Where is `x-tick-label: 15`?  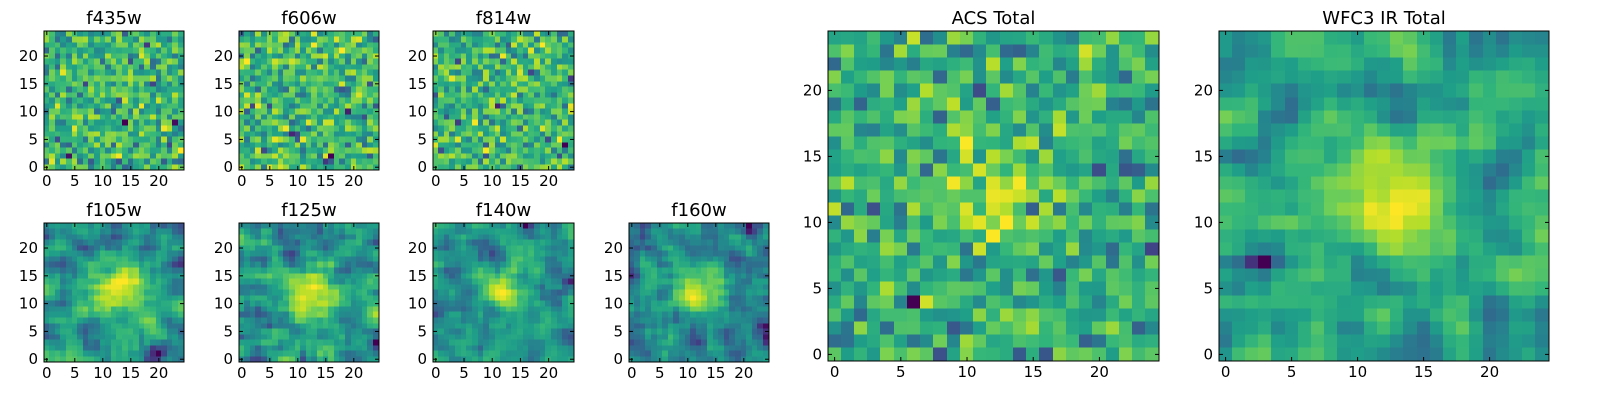 x-tick-label: 15 is located at coordinates (520, 373).